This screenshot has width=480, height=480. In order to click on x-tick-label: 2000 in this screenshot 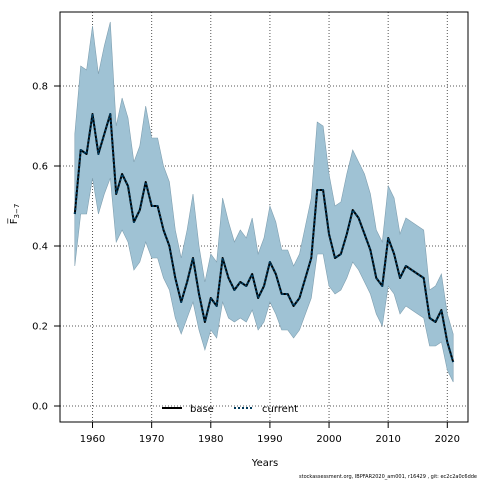, I will do `click(328, 439)`.